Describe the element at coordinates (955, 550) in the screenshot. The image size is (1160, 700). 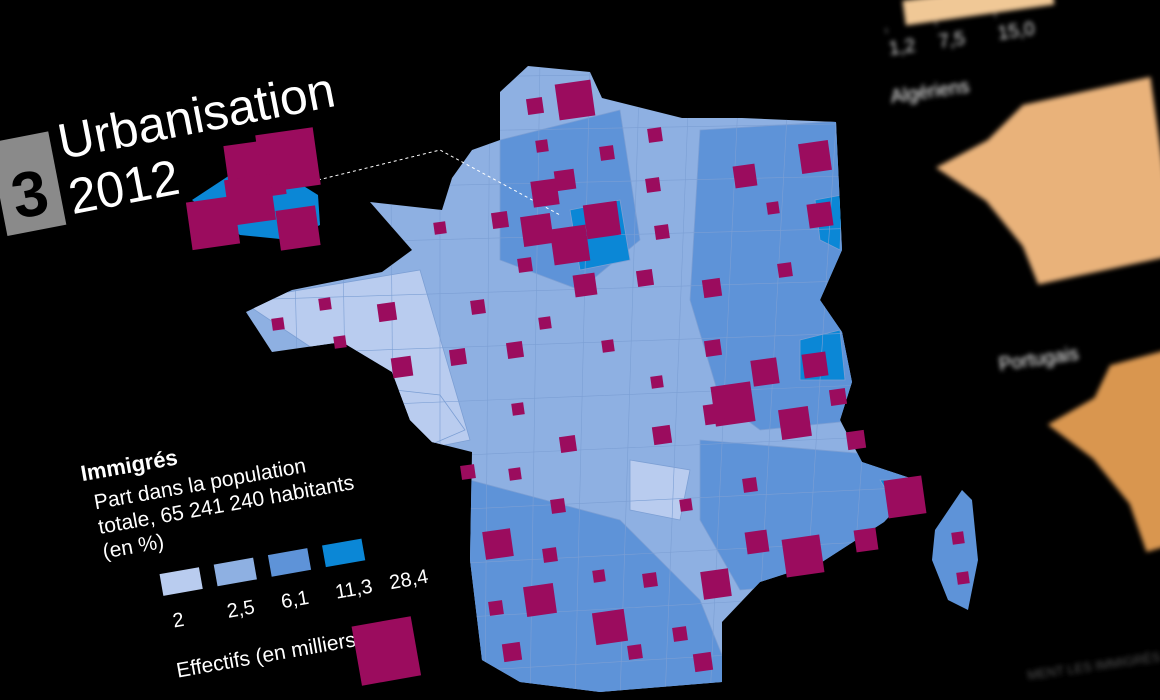
I see `corsica` at that location.